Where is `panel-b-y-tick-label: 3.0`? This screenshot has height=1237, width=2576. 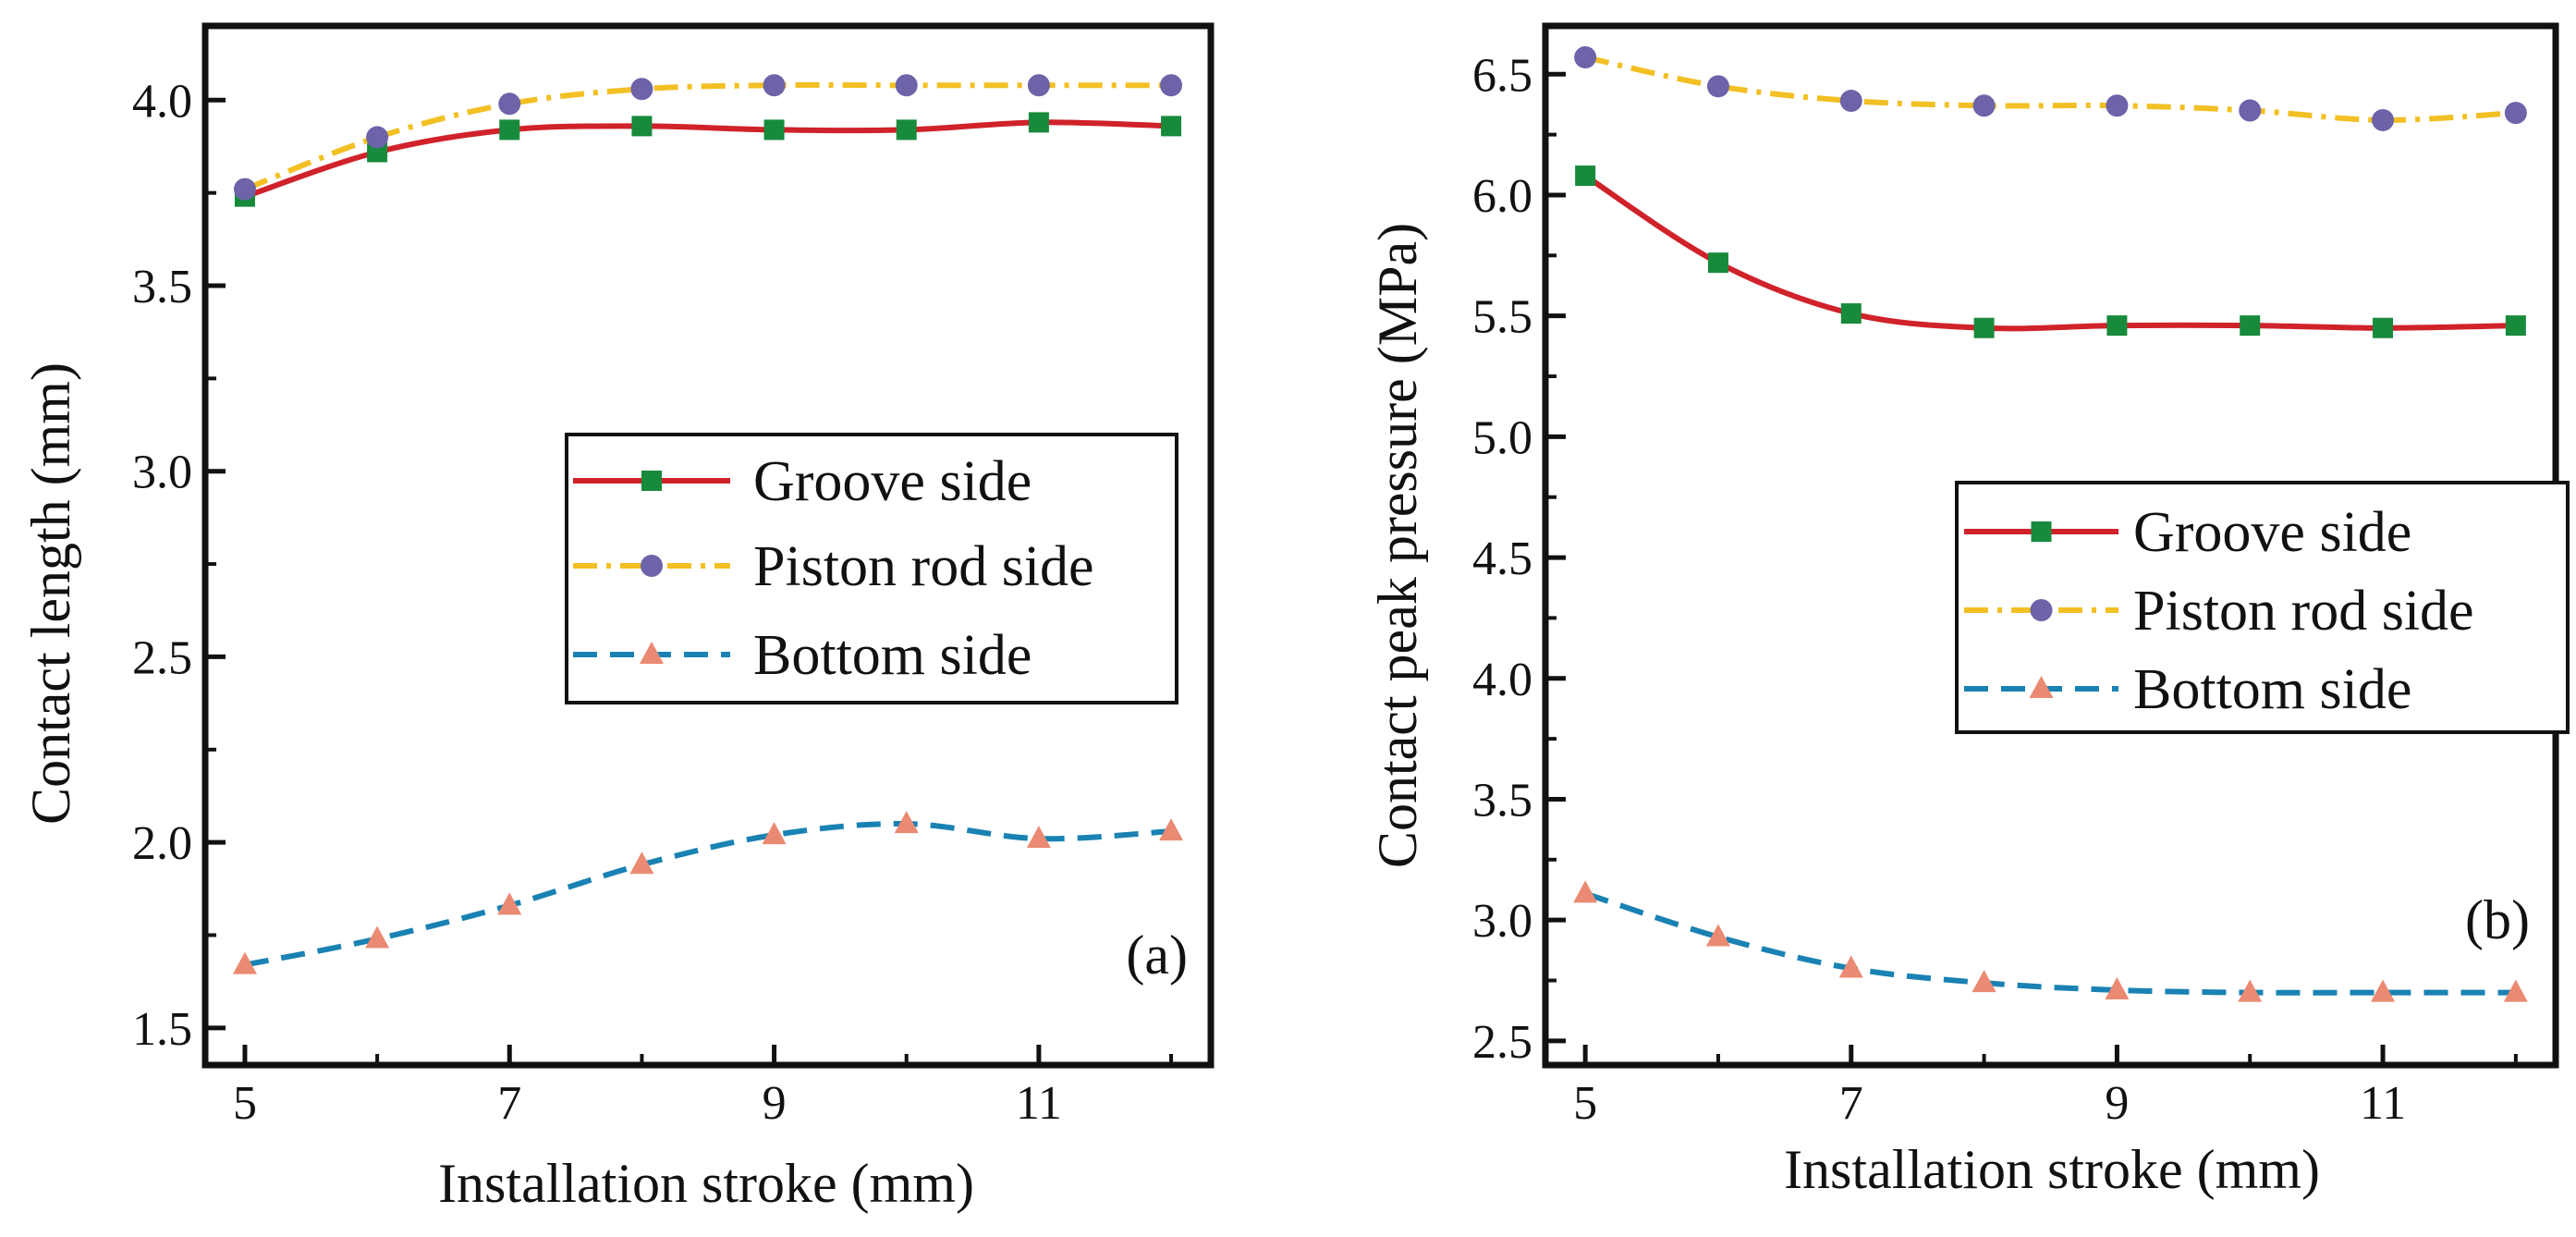 panel-b-y-tick-label: 3.0 is located at coordinates (1502, 922).